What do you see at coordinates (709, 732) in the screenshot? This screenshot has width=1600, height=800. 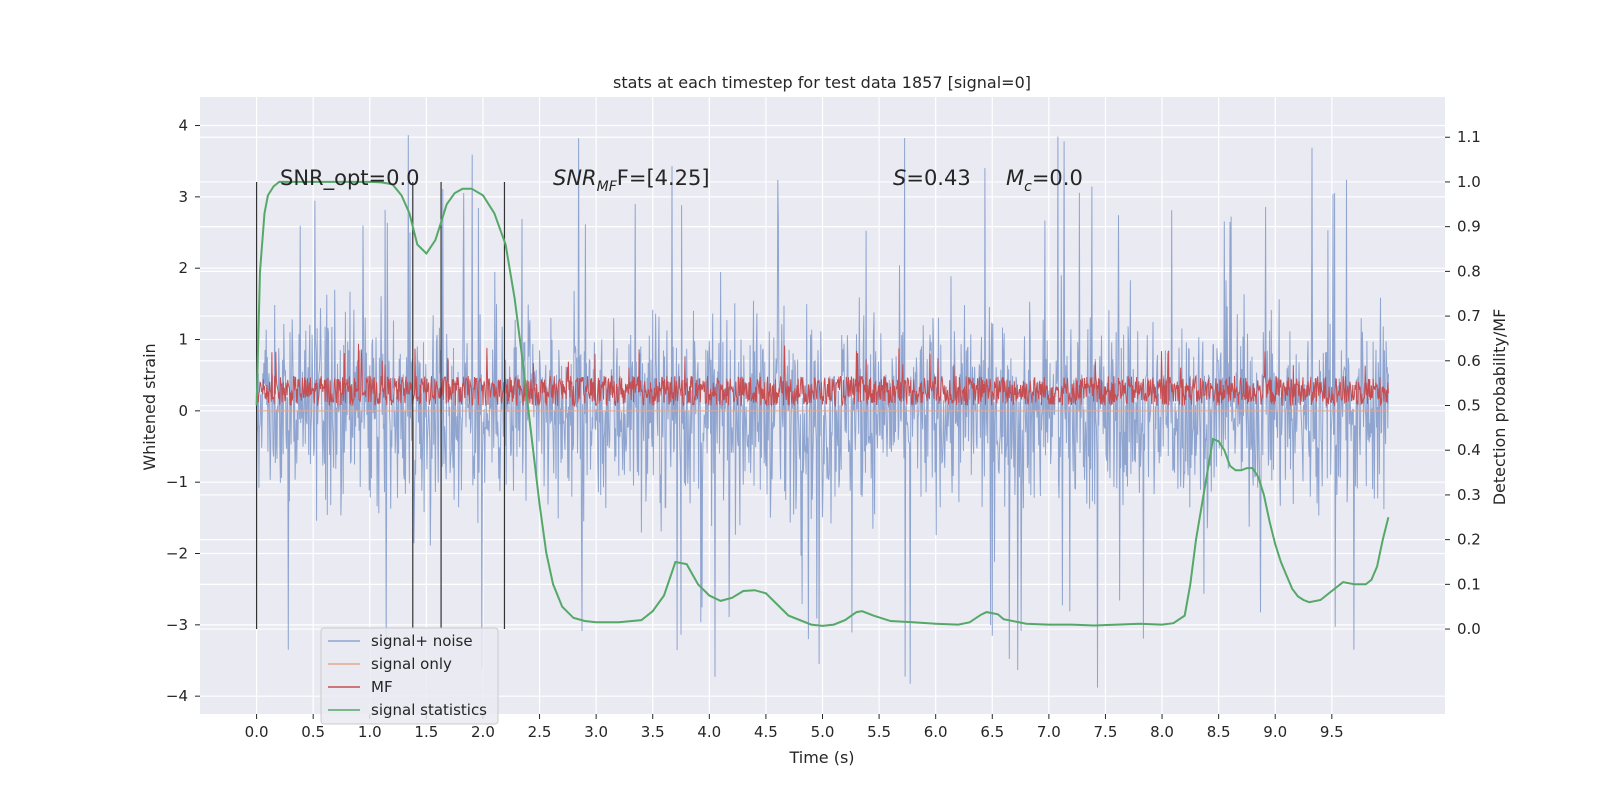 I see `x-tick-label: 4.0` at bounding box center [709, 732].